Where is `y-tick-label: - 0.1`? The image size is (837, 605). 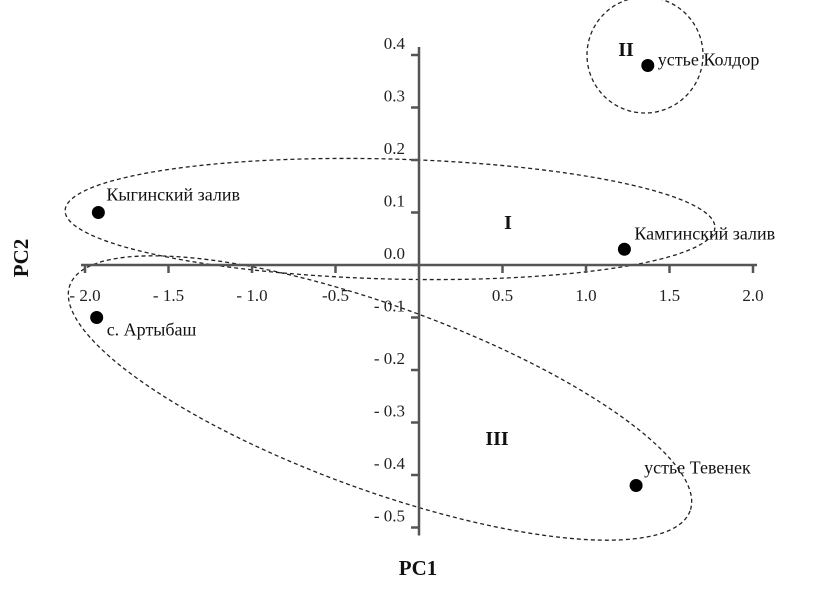
y-tick-label: - 0.1 is located at coordinates (389, 306).